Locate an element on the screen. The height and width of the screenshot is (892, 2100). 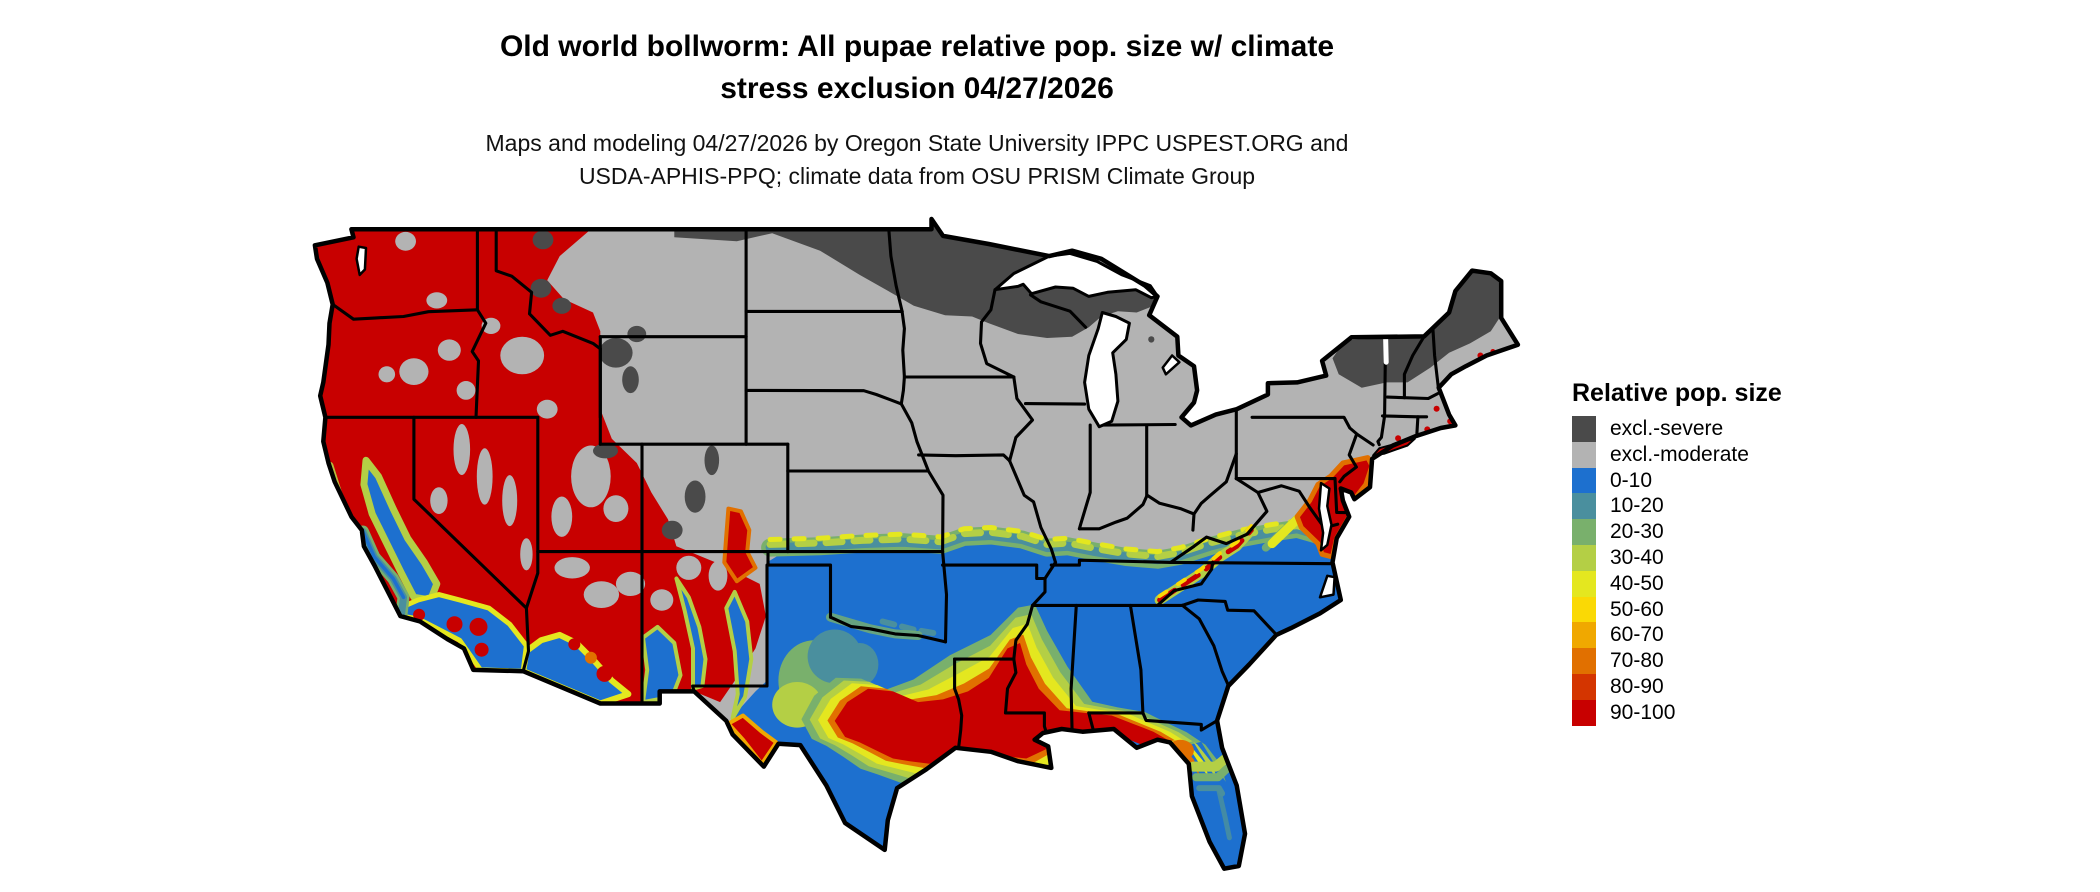
legend-item-label: 50-60 is located at coordinates (1637, 609).